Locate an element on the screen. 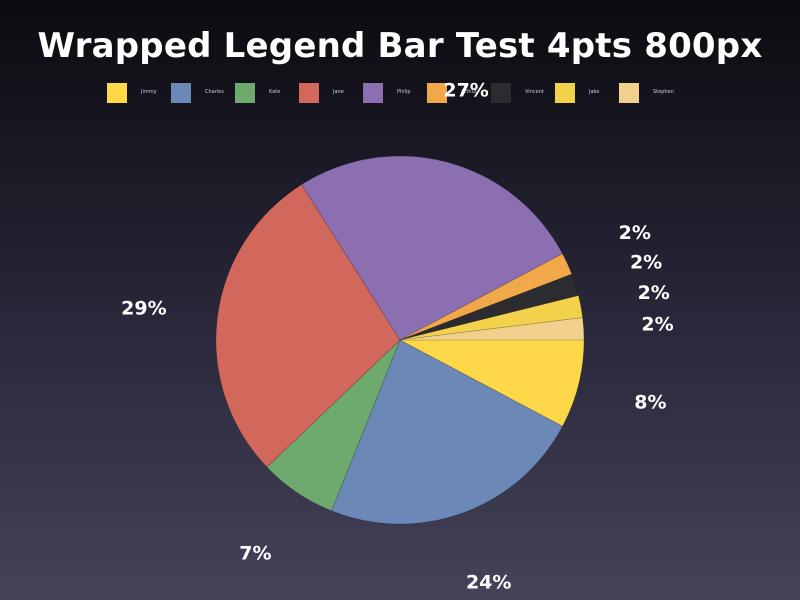 Image resolution: width=800 pixels, height=600 pixels. slice-label-arthur: 2% is located at coordinates (635, 233).